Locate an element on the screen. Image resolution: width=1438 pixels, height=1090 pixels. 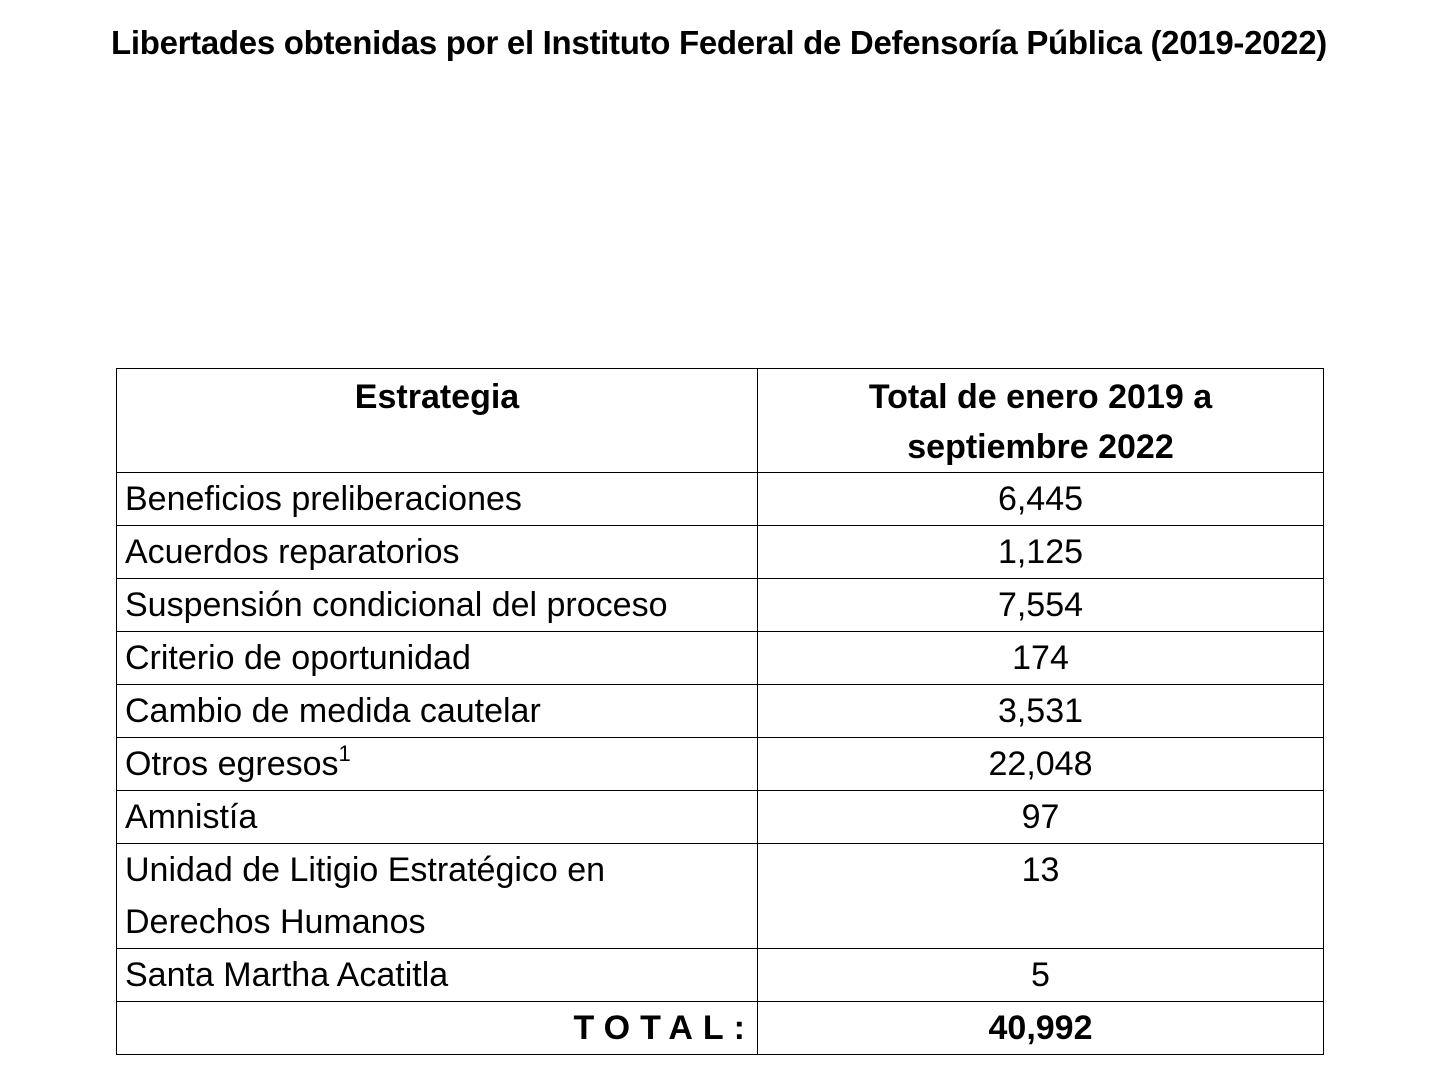
strategy-cell: Otros egresos1 is located at coordinates (437, 764).